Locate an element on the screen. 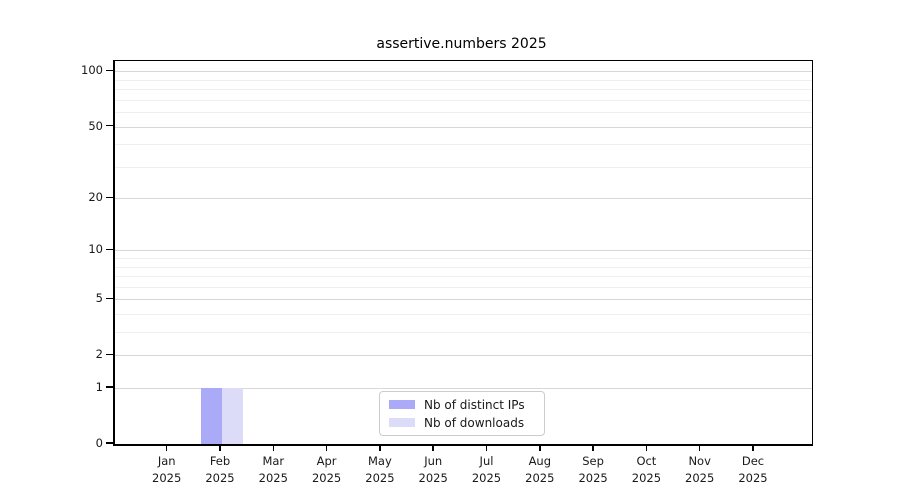 The height and width of the screenshot is (500, 900). month-label: Dec is located at coordinates (753, 461).